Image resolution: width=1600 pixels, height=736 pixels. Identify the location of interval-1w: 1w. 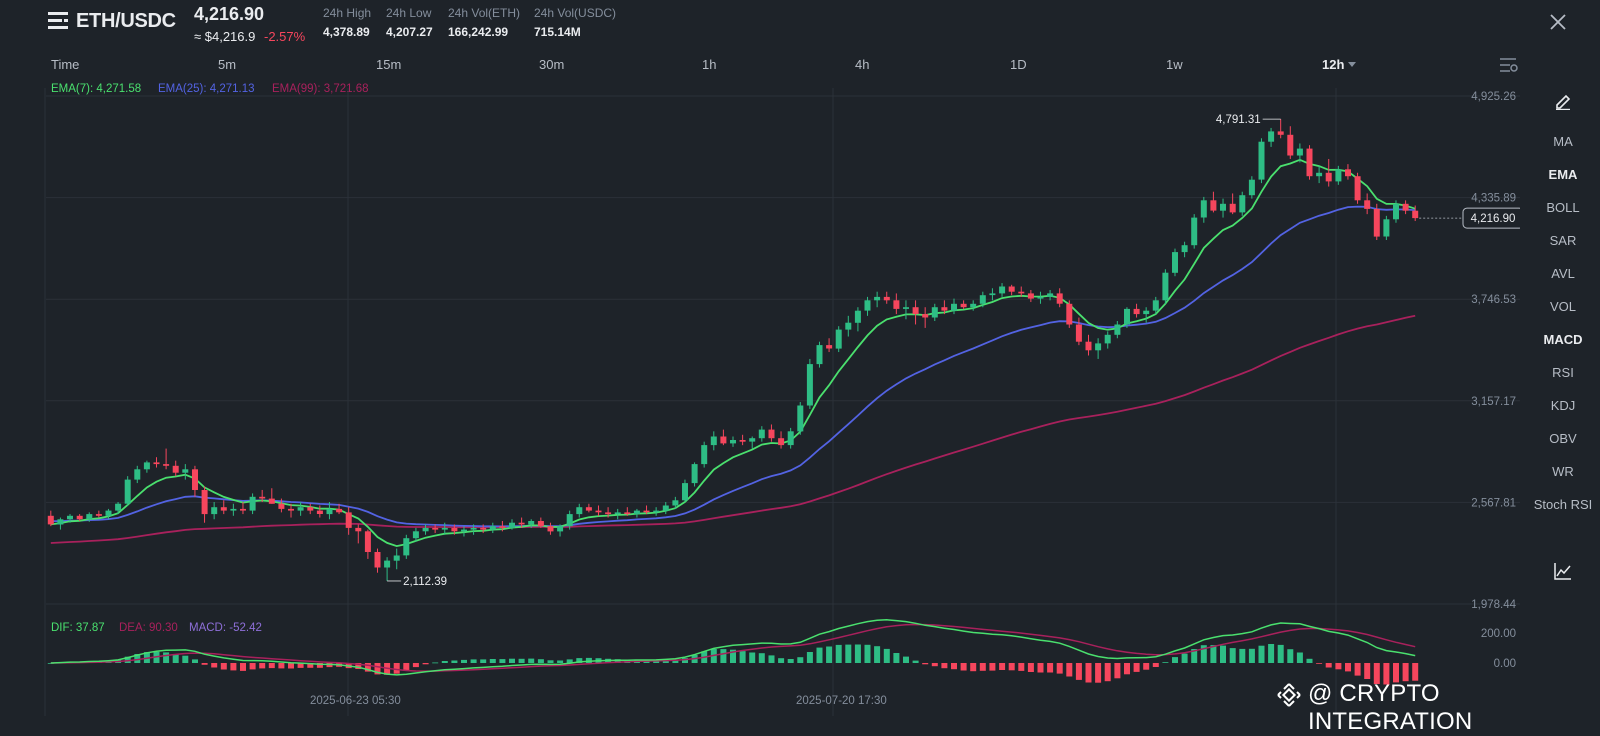
(1174, 64).